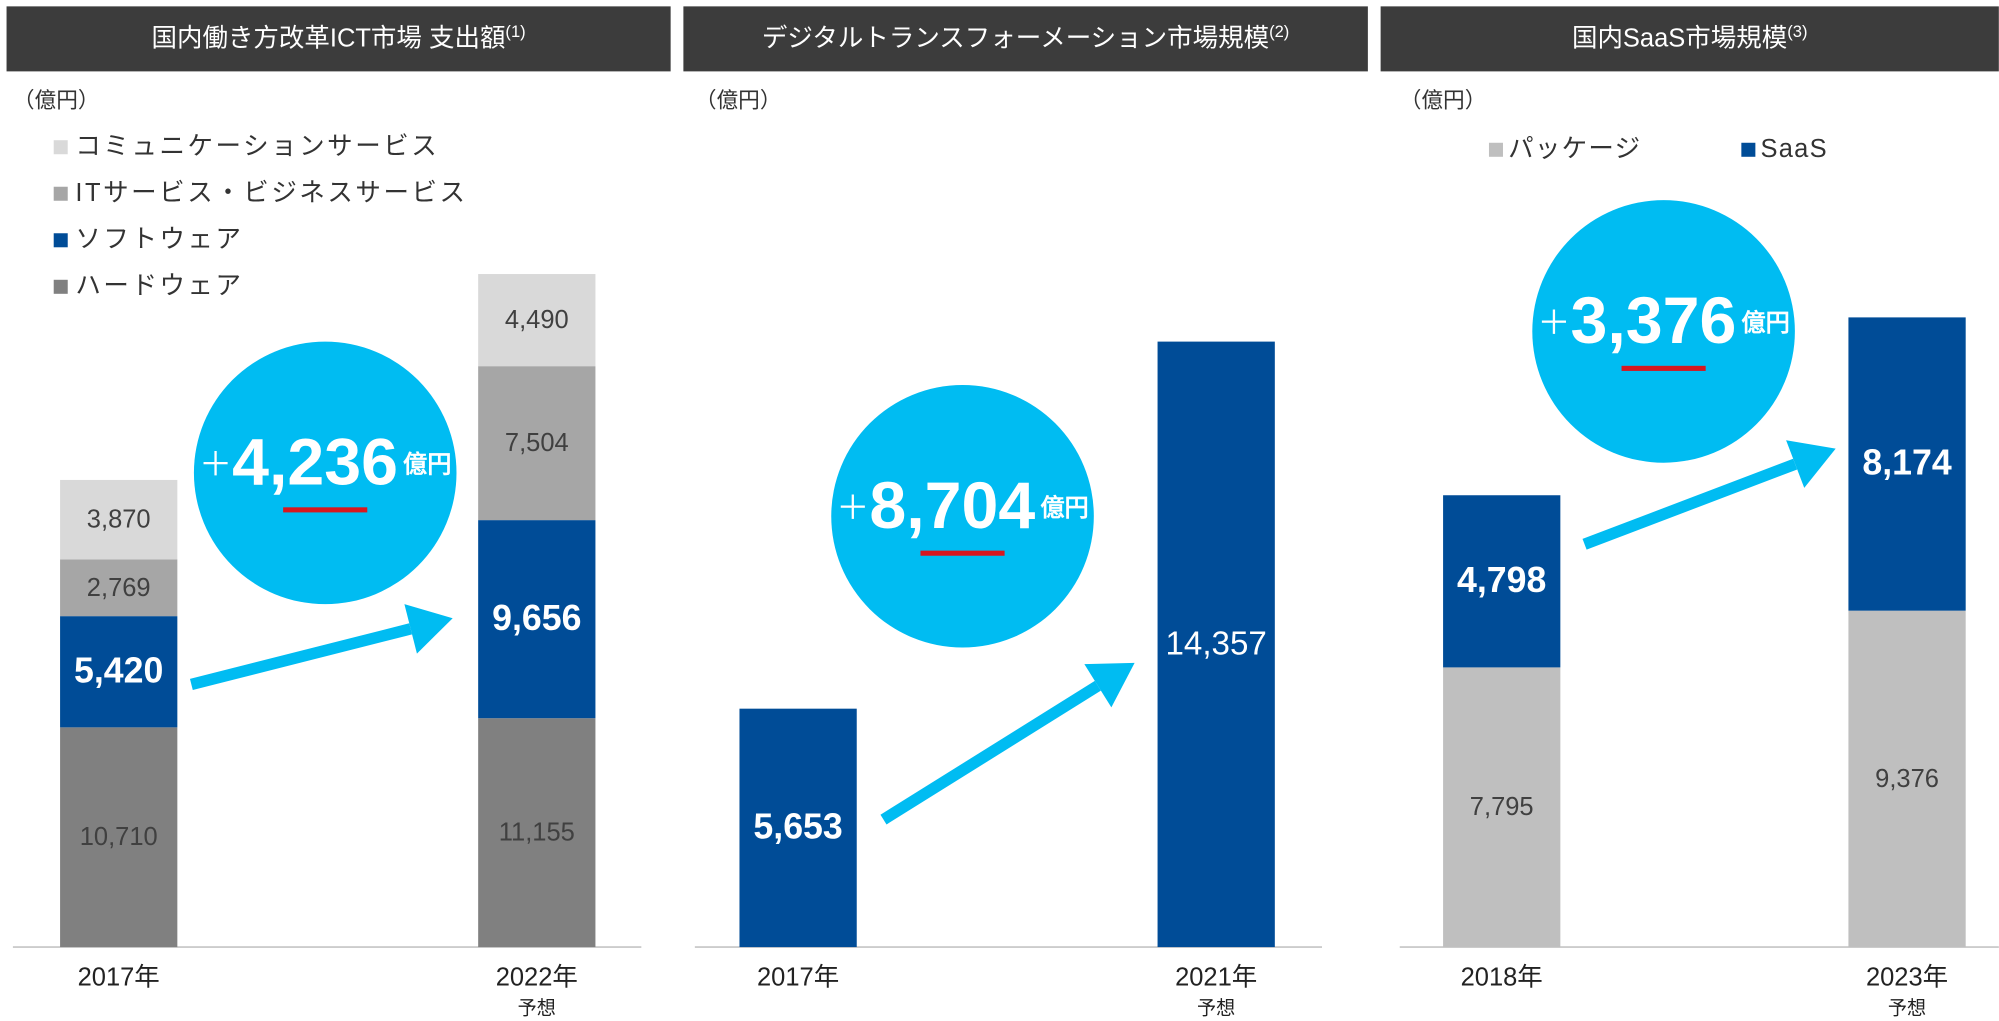  I want to click on annotation: ＋4,236 億円, so click(325, 462).